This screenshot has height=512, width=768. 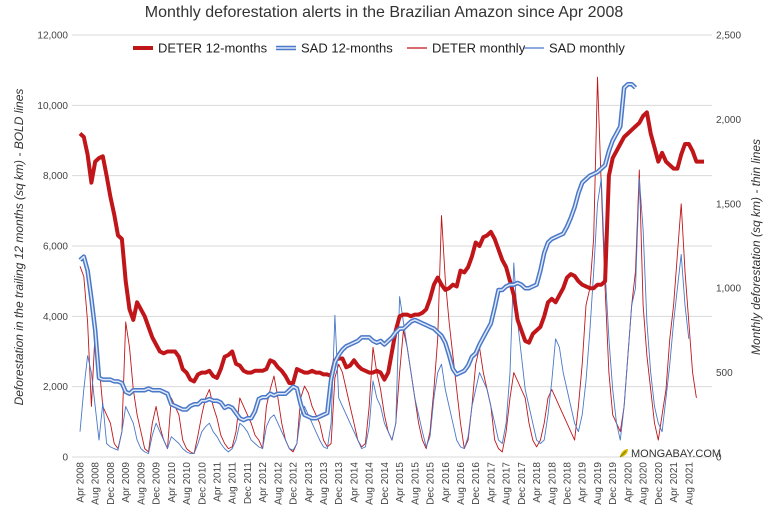 I want to click on legend-item-sad-12-months: SAD 12-months, so click(x=334, y=48).